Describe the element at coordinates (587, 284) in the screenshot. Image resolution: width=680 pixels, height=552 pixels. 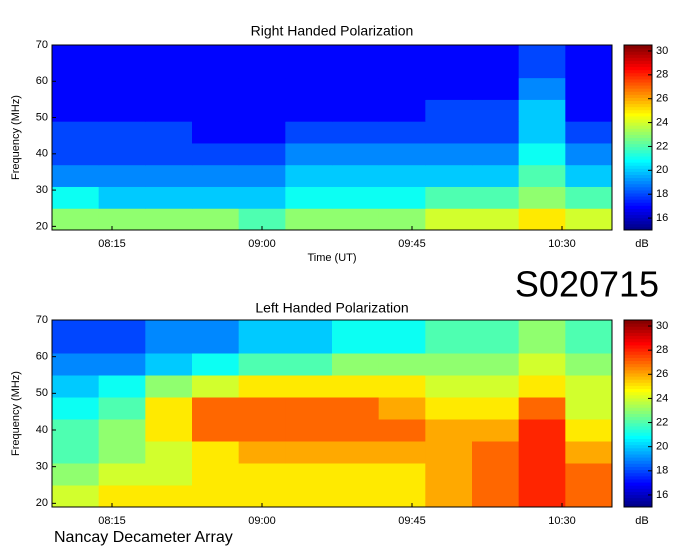
I see `session-code: S020715` at that location.